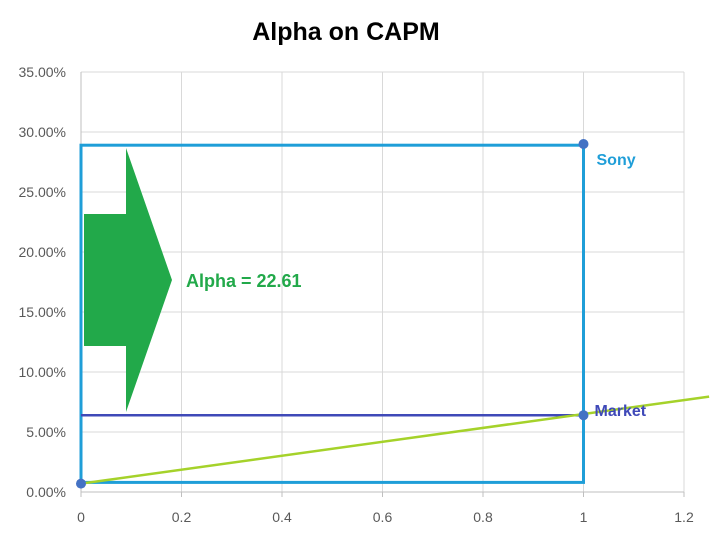 The height and width of the screenshot is (537, 711). What do you see at coordinates (584, 517) in the screenshot?
I see `x-tick-label: 1` at bounding box center [584, 517].